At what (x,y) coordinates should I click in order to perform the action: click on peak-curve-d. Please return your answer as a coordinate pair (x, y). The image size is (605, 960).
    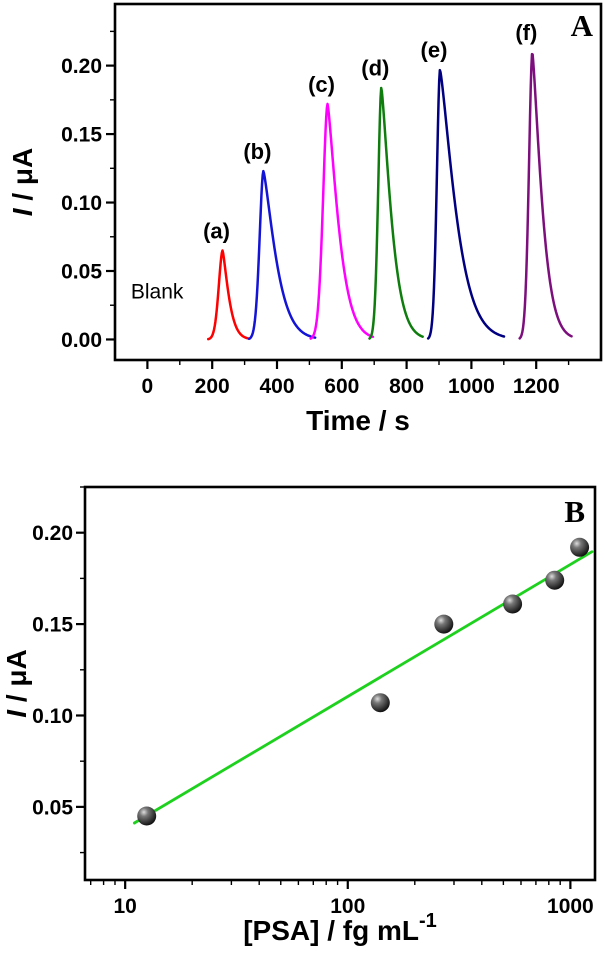
    Looking at the image, I should click on (396, 213).